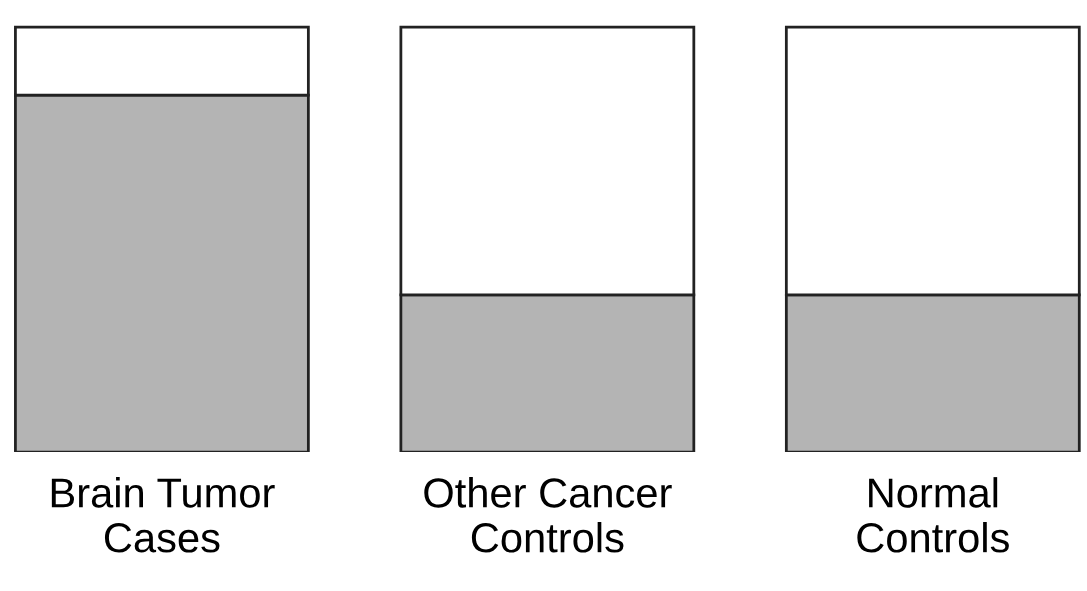 This screenshot has height=591, width=1087. I want to click on x-tick-label: Brain Tumor Cases, so click(163, 515).